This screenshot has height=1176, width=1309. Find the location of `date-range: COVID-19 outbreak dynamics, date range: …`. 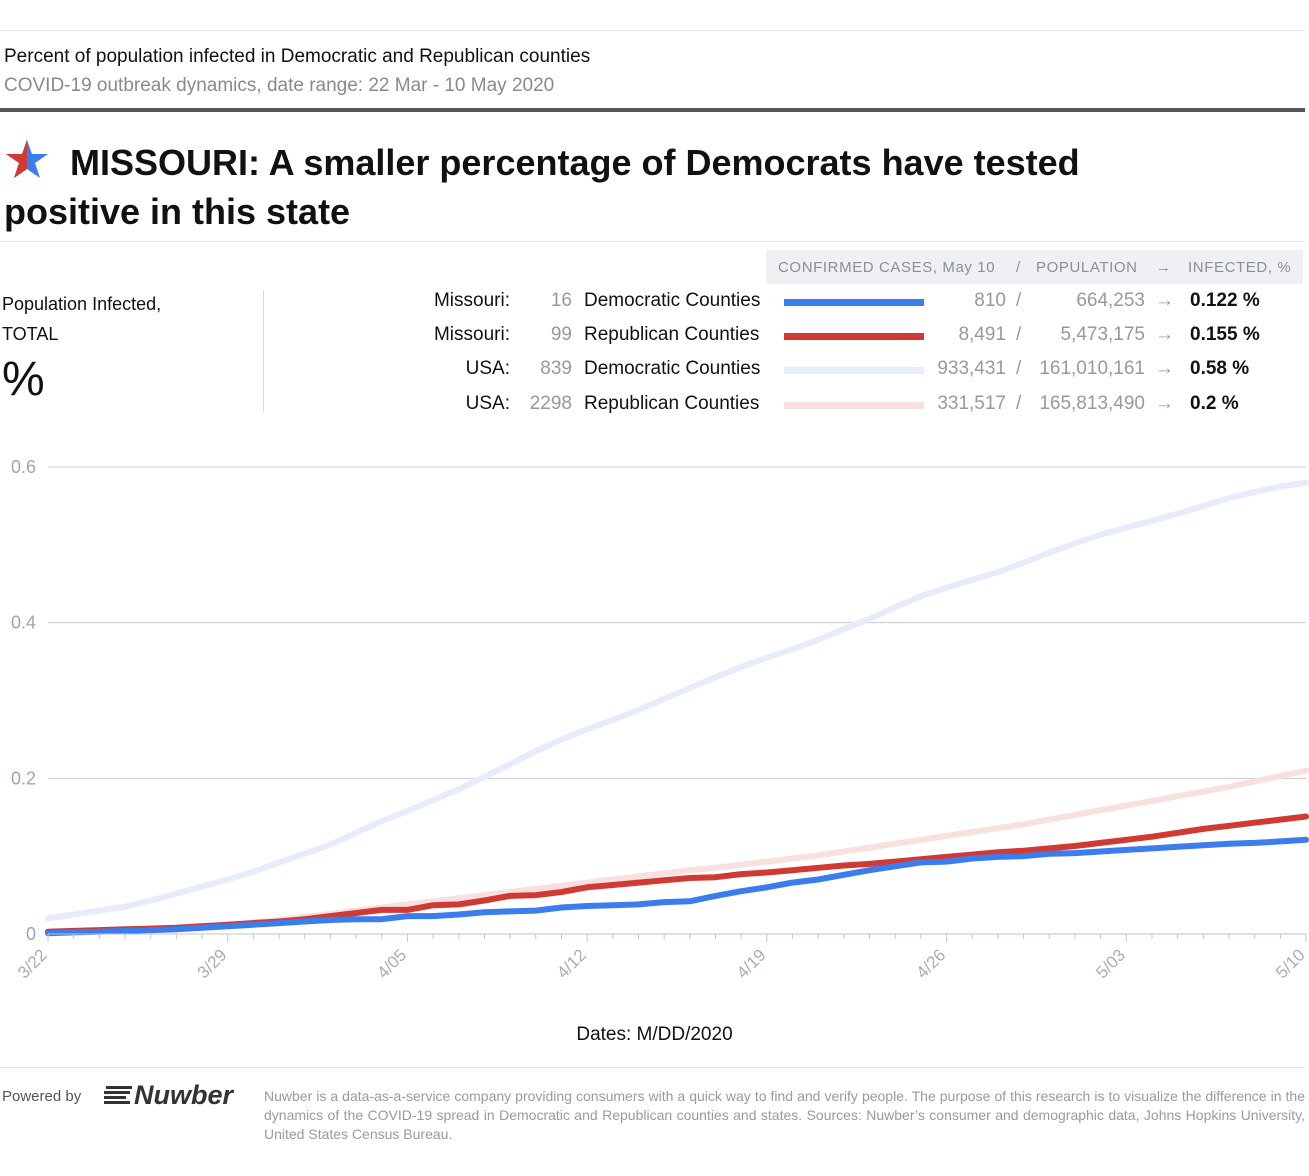

date-range: COVID-19 outbreak dynamics, date range: … is located at coordinates (279, 85).